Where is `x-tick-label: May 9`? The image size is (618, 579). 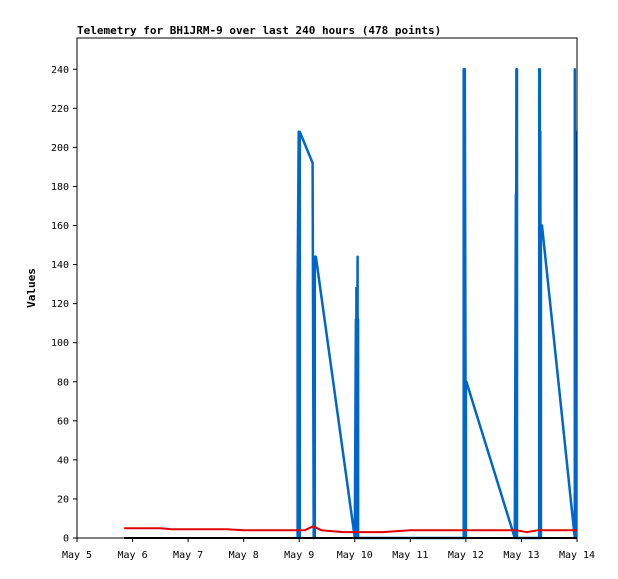 x-tick-label: May 9 is located at coordinates (299, 555).